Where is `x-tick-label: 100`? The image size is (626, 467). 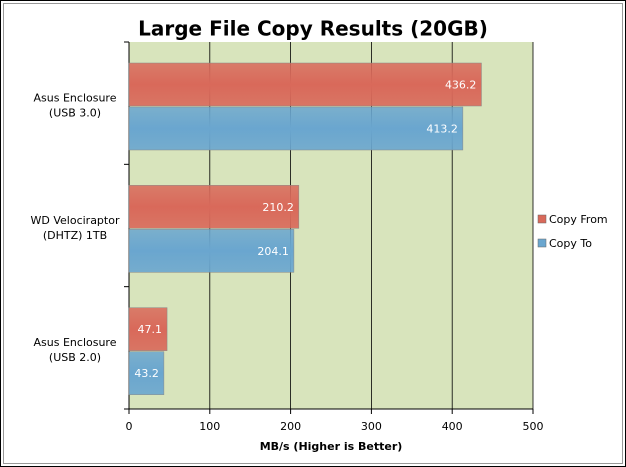 x-tick-label: 100 is located at coordinates (209, 426).